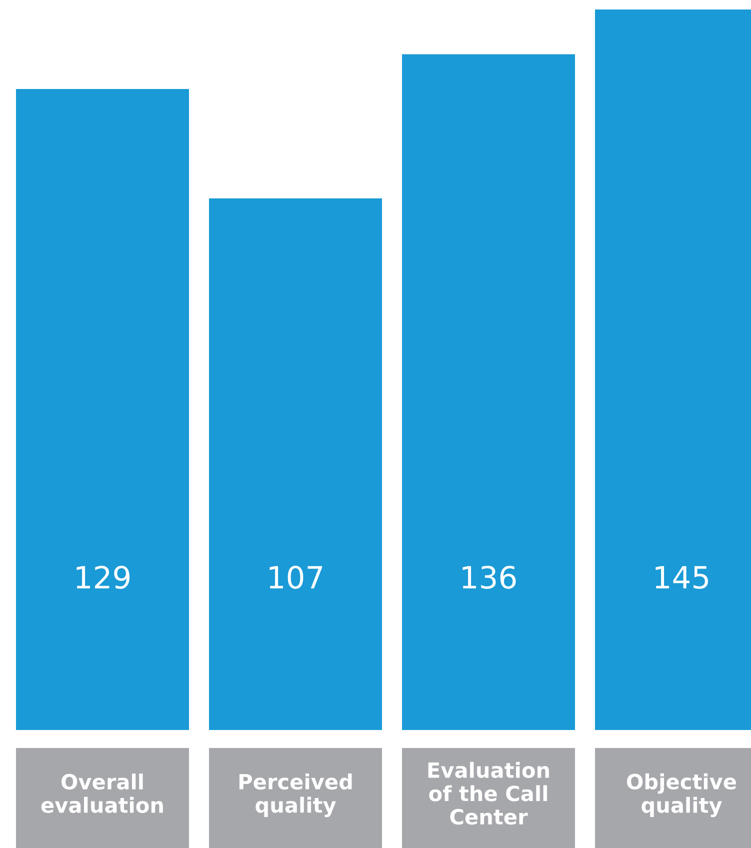 This screenshot has width=751, height=848. What do you see at coordinates (103, 577) in the screenshot?
I see `data-label: 129` at bounding box center [103, 577].